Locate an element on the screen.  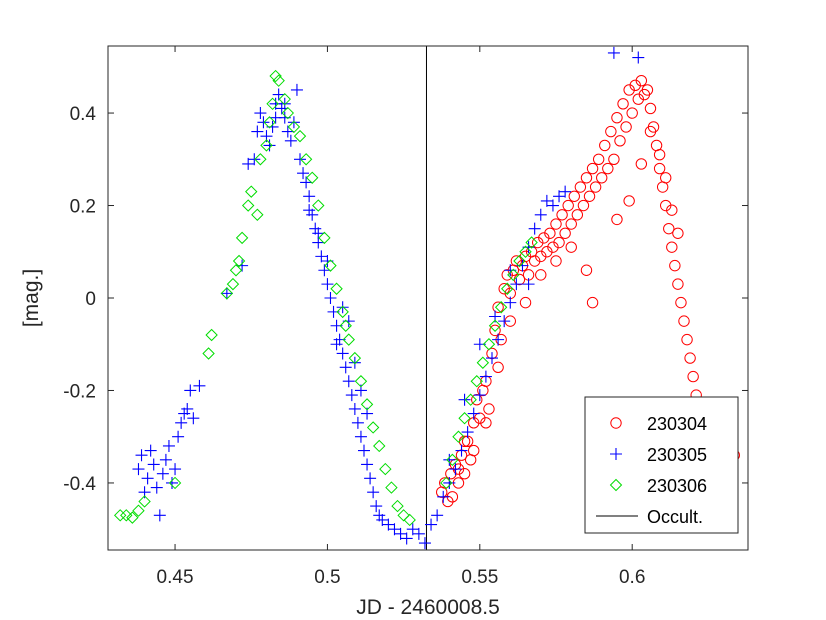
legend-label-occultation: Occult. is located at coordinates (675, 517).